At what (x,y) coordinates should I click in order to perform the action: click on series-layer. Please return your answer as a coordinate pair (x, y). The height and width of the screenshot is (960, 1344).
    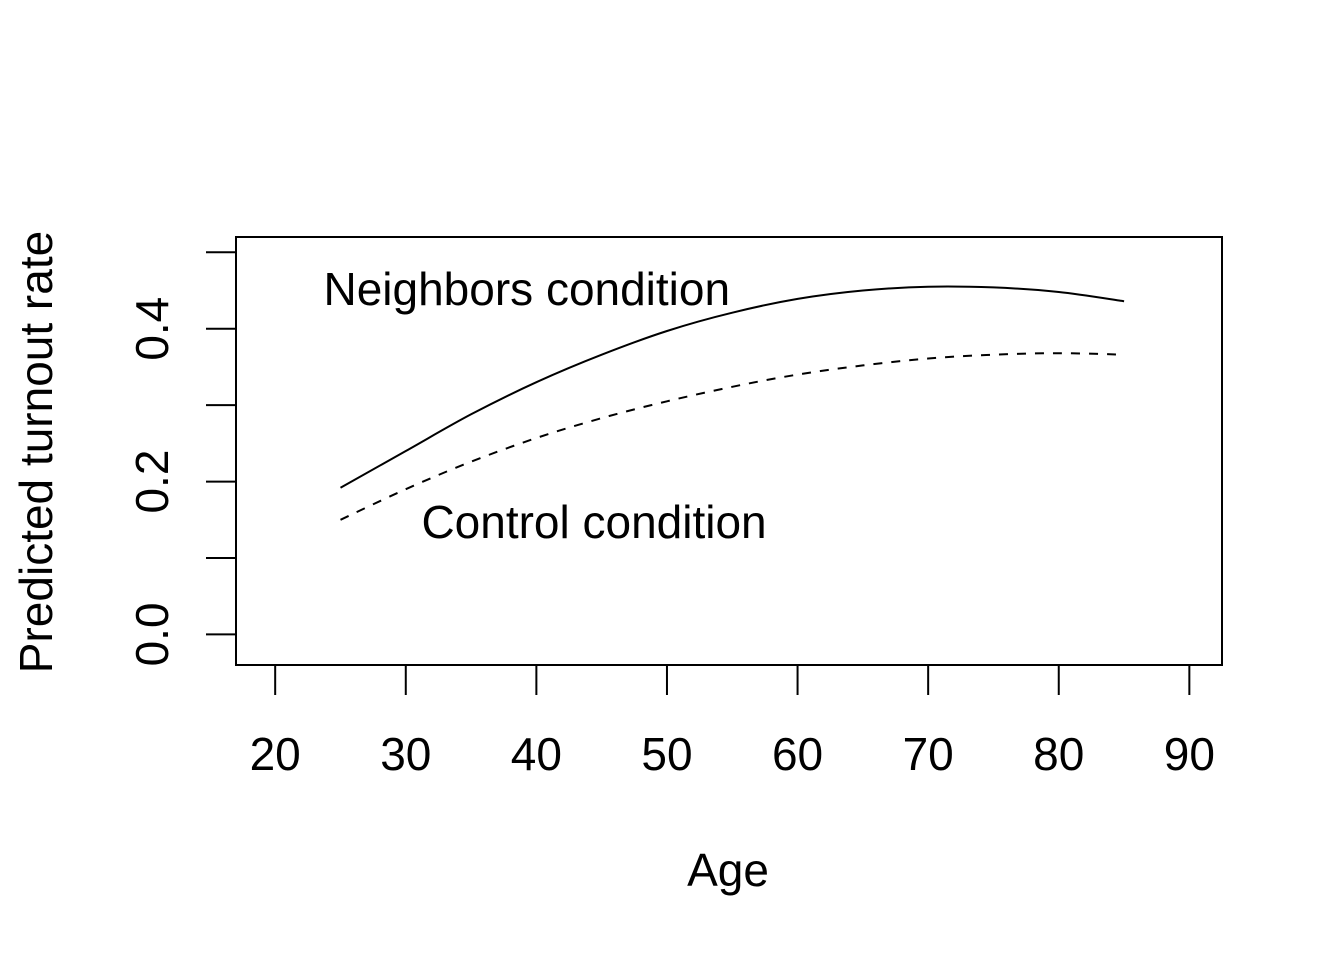
    Looking at the image, I should click on (732, 403).